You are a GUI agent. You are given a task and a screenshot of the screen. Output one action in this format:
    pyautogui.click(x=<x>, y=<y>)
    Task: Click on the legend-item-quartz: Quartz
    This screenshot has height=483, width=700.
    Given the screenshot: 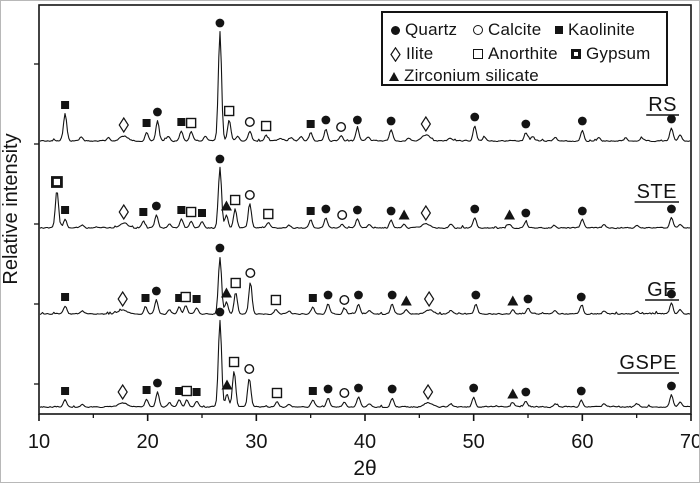 What is the action you would take?
    pyautogui.click(x=424, y=30)
    